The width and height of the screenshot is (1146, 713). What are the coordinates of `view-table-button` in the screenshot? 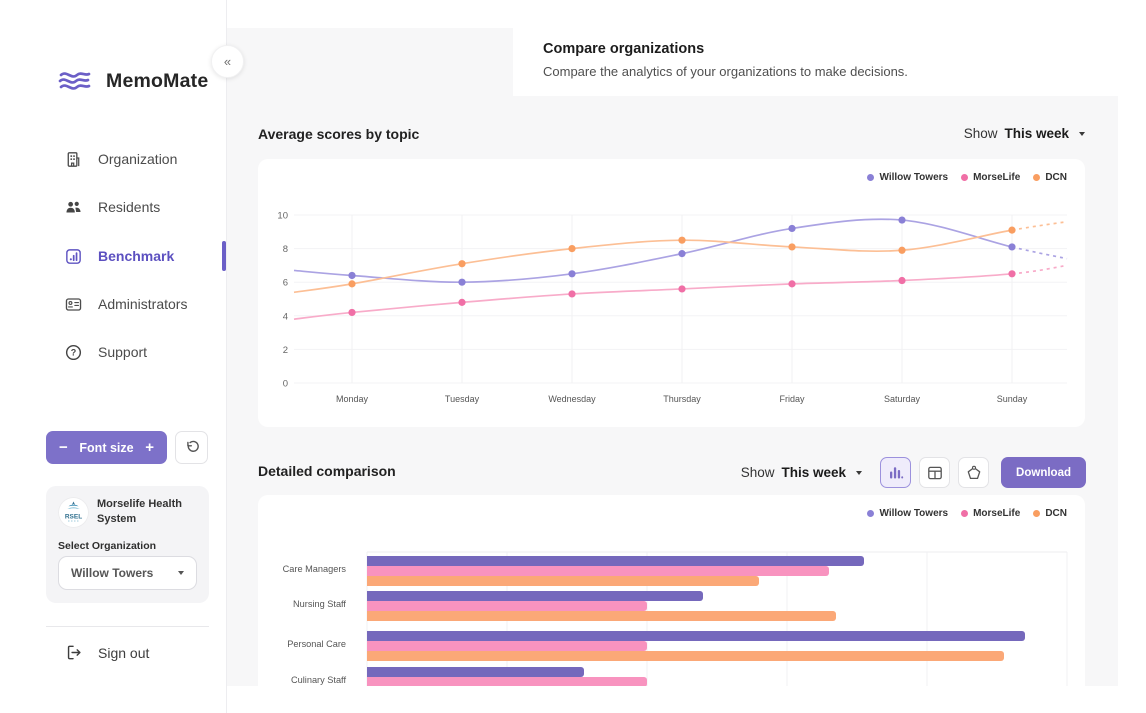 It's located at (935, 472).